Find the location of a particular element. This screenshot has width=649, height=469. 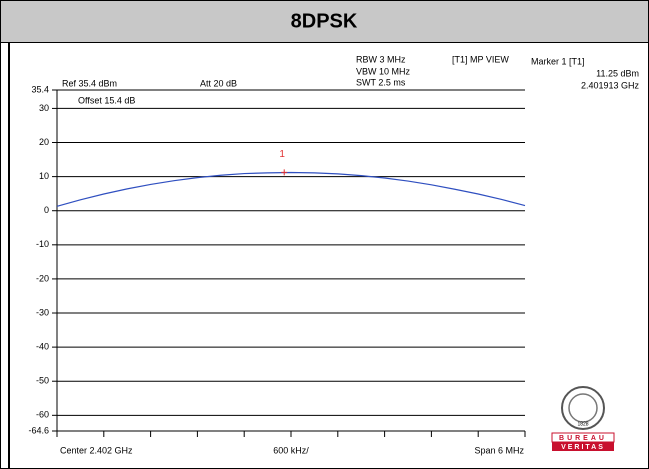

logo-box is located at coordinates (583, 446).